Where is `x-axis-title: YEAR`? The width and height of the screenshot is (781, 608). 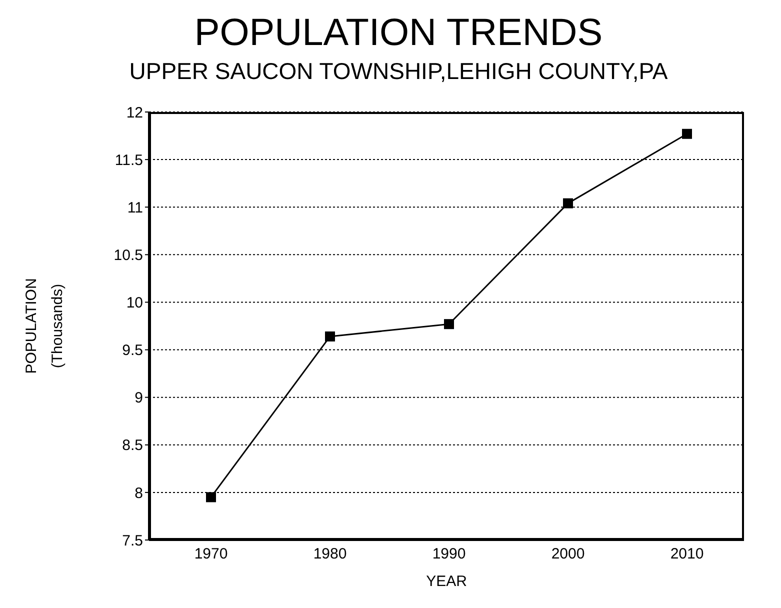
x-axis-title: YEAR is located at coordinates (447, 581).